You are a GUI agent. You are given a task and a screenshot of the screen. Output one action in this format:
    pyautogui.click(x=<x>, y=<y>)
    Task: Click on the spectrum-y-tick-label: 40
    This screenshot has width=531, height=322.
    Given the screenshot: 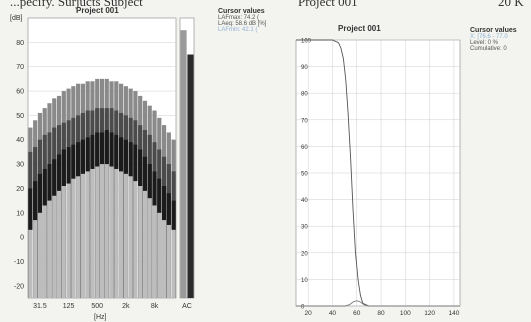 What is the action you would take?
    pyautogui.click(x=20, y=140)
    